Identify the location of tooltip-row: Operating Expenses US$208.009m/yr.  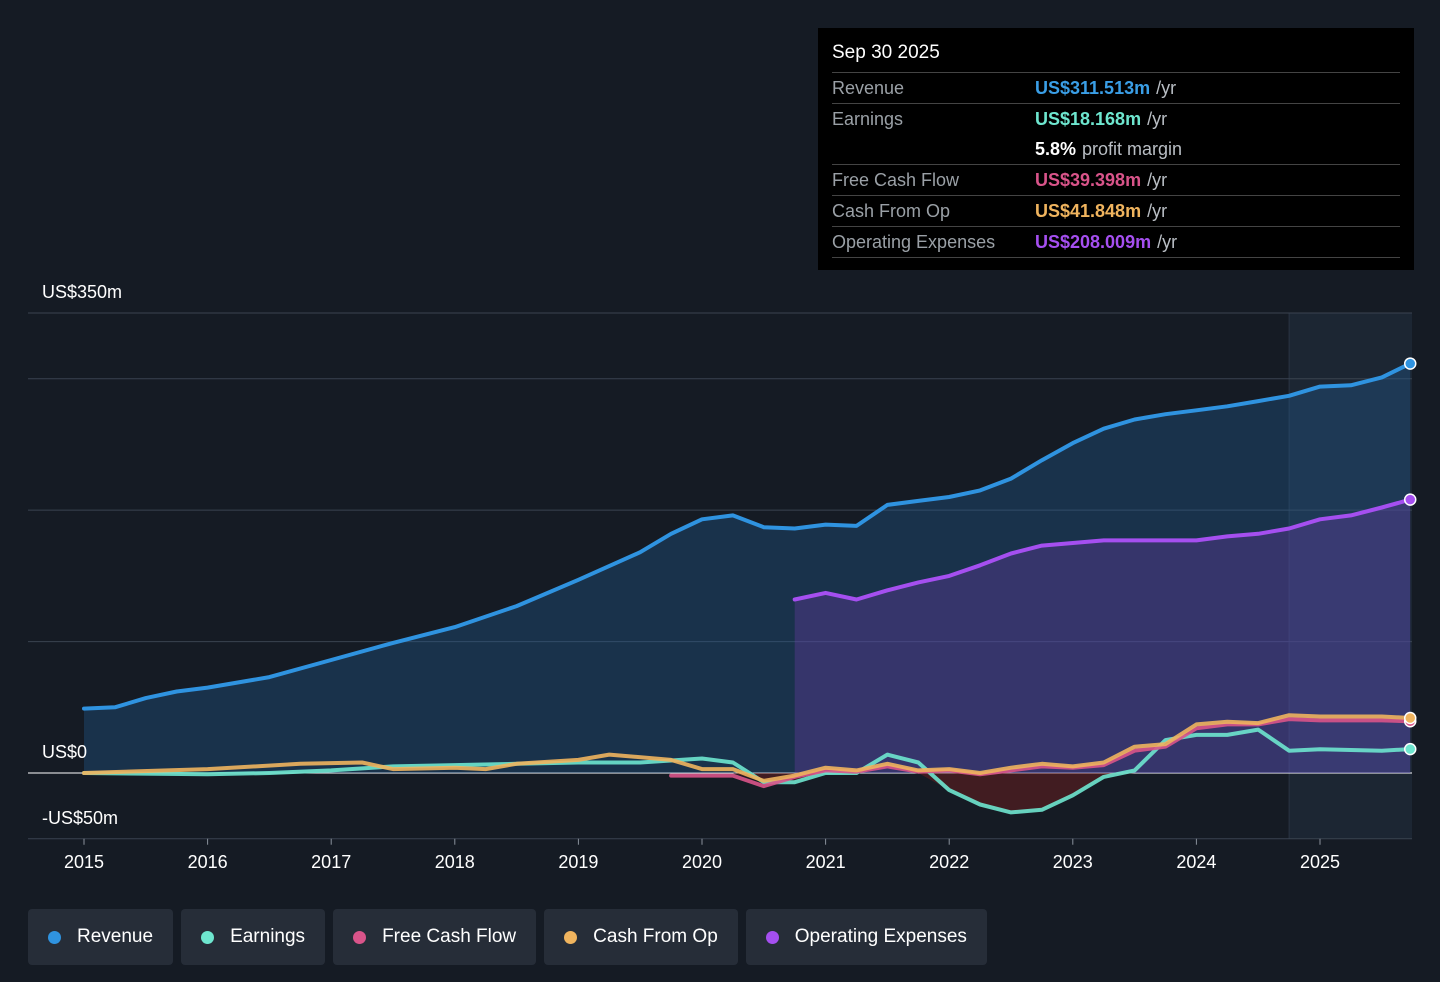
(1116, 242).